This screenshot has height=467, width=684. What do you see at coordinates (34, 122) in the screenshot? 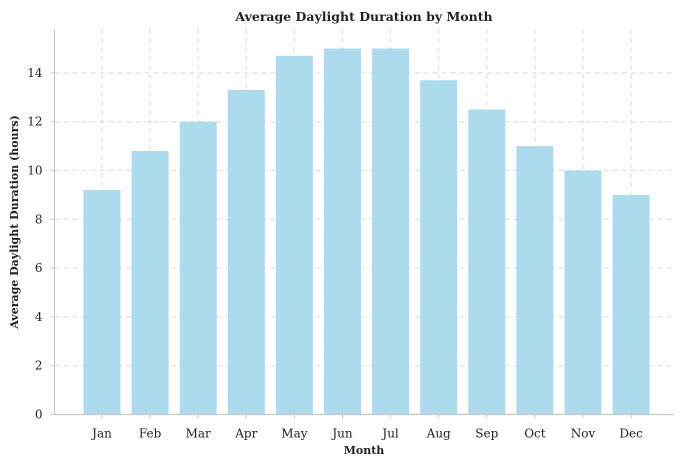
I see `y-tick-label: 12` at bounding box center [34, 122].